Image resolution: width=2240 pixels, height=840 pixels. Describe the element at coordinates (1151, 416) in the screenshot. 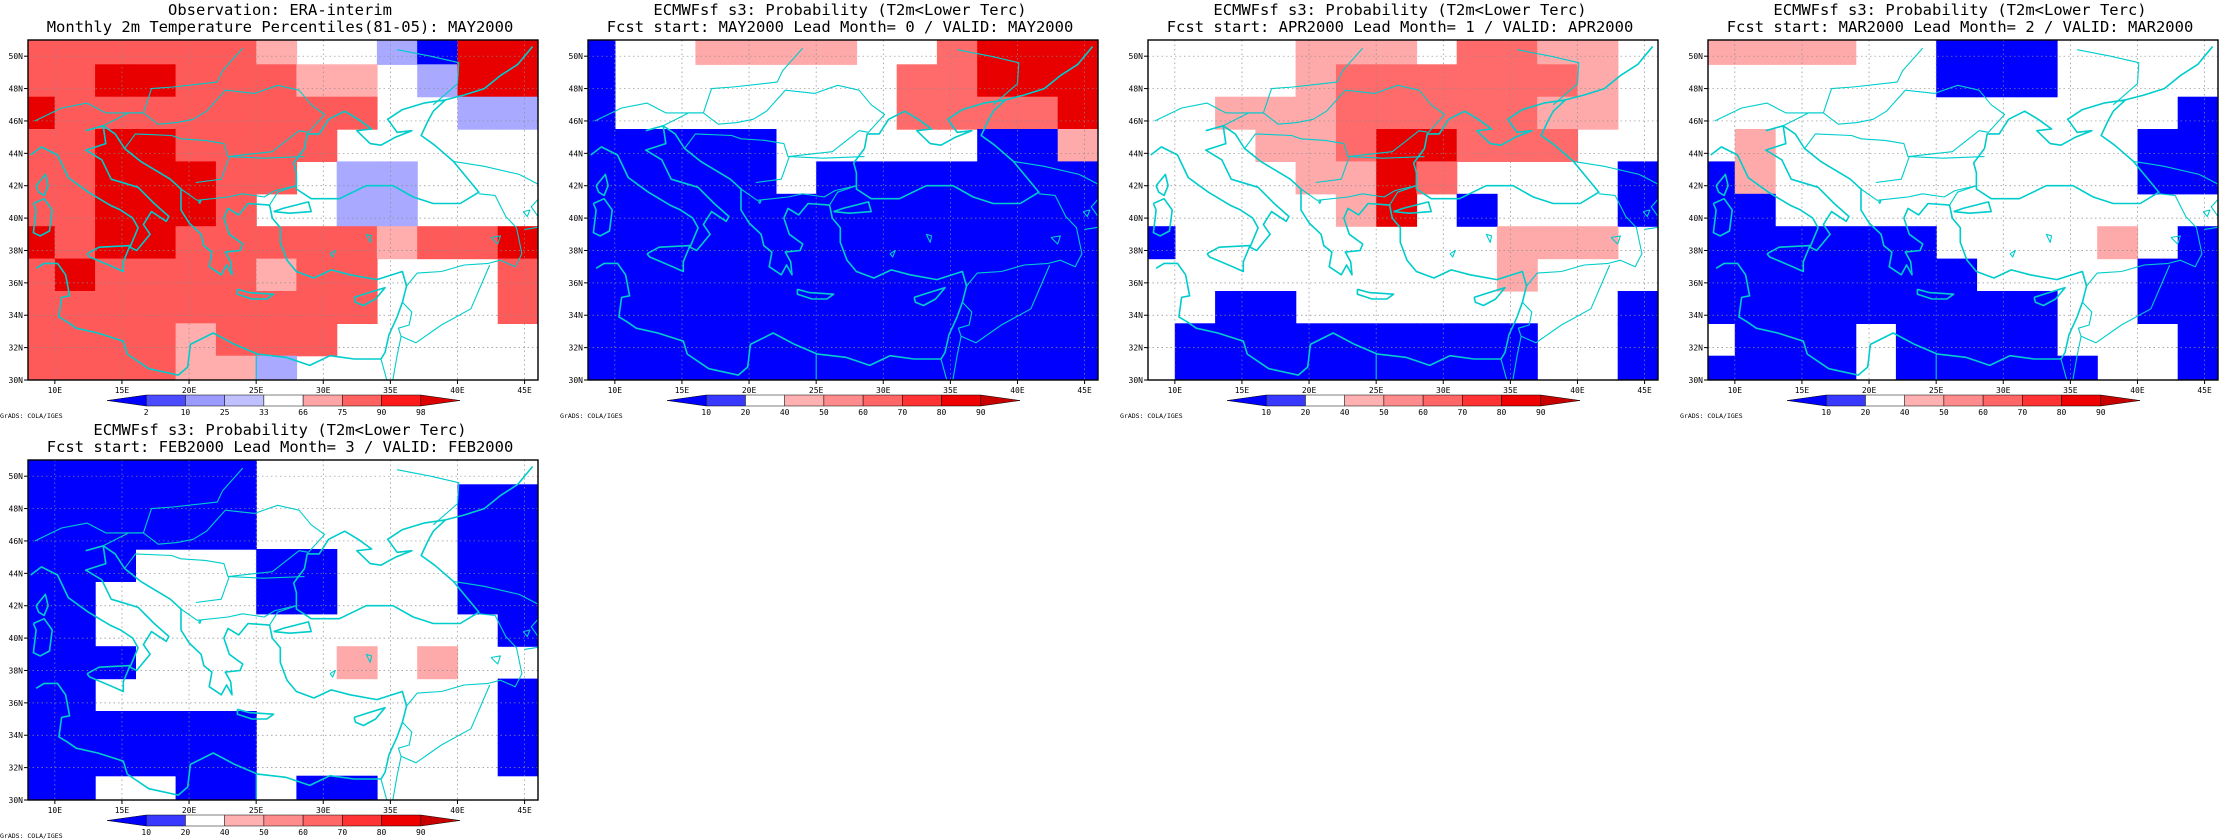

I see `grads-credit: GrADS: COLA/IGES` at that location.